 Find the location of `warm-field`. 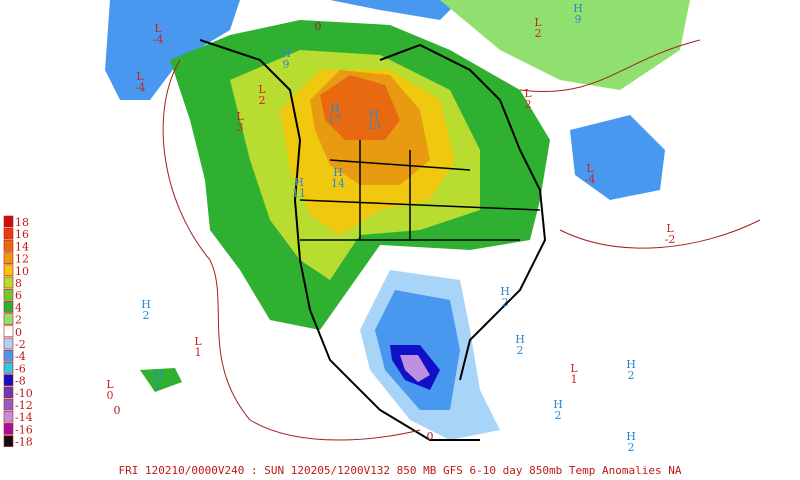

warm-field is located at coordinates (360, 107).